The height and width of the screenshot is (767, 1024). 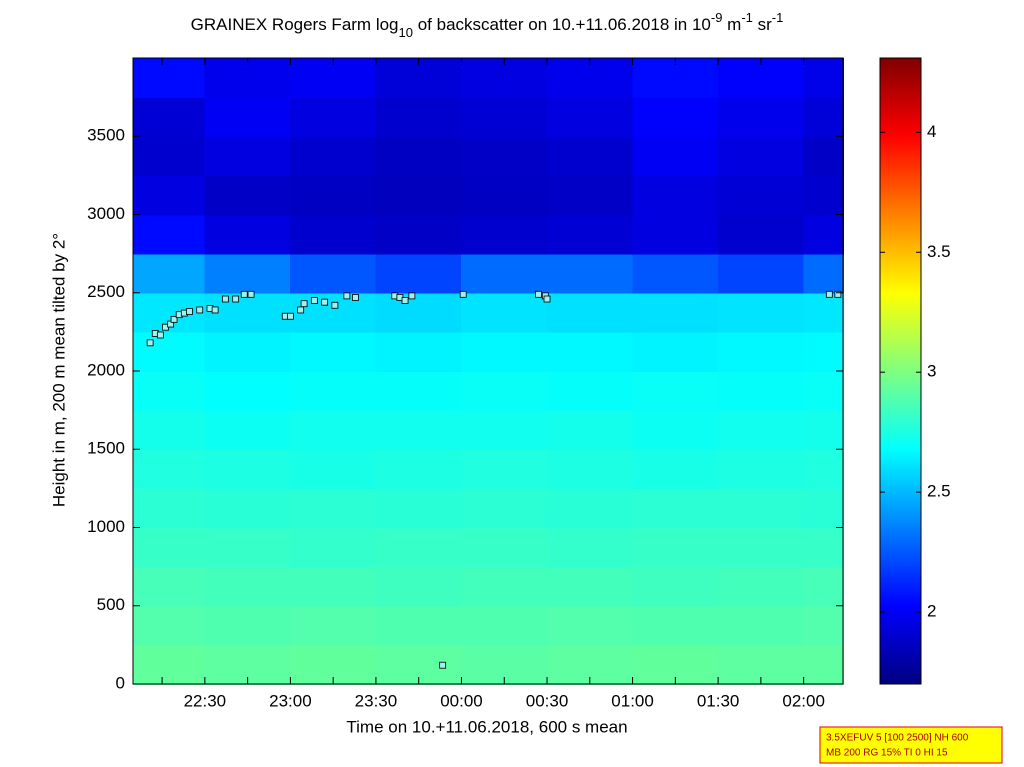 What do you see at coordinates (106, 135) in the screenshot?
I see `y-tick-label: 3500` at bounding box center [106, 135].